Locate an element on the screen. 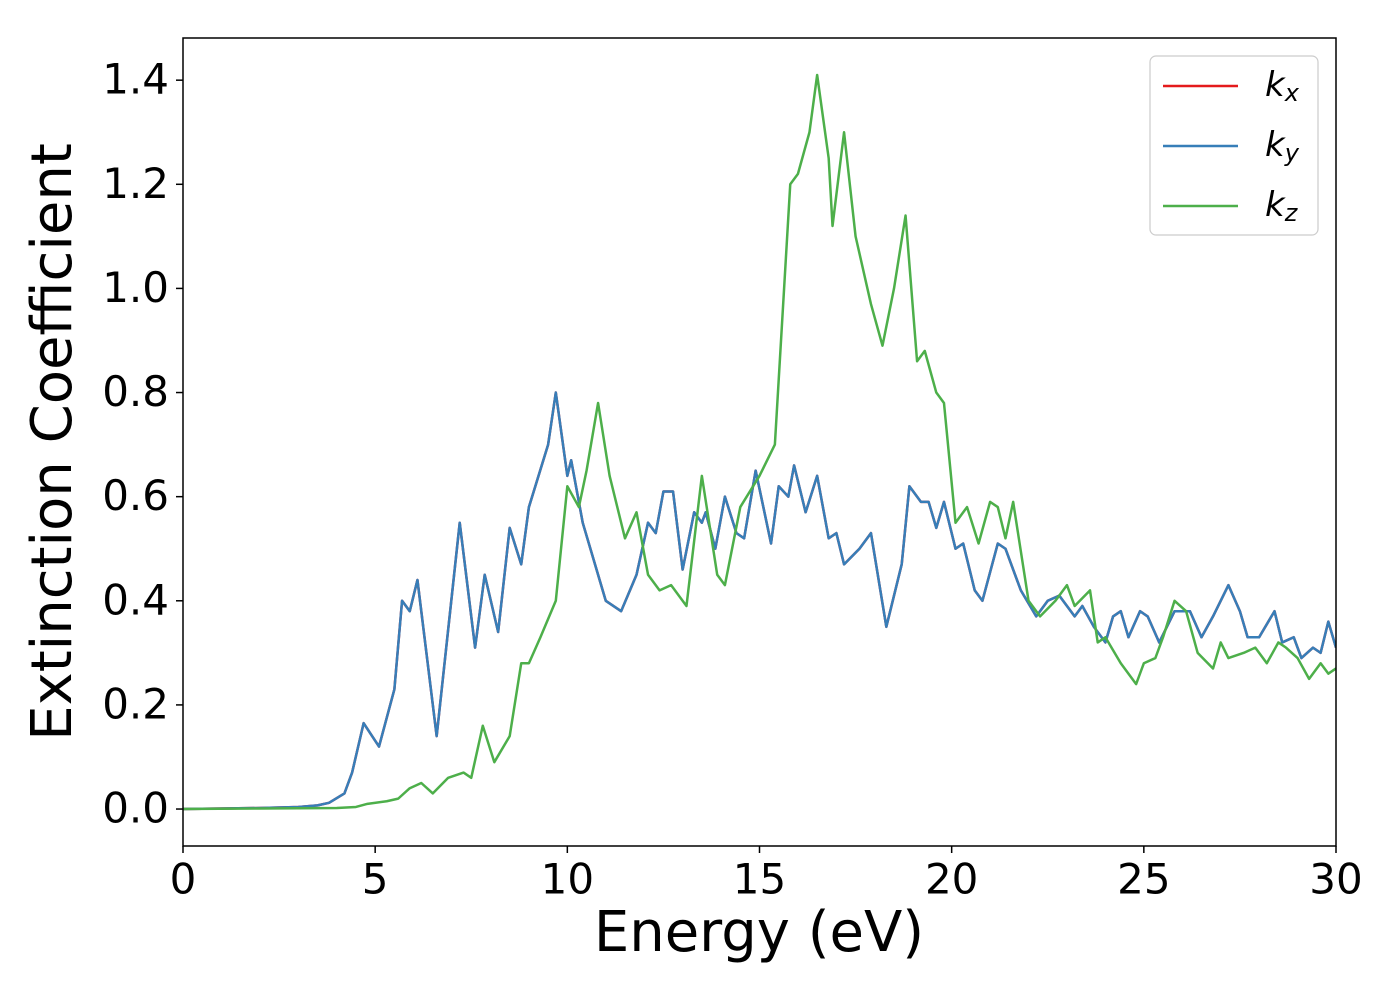  x-tick-label: 30 is located at coordinates (1335, 879).